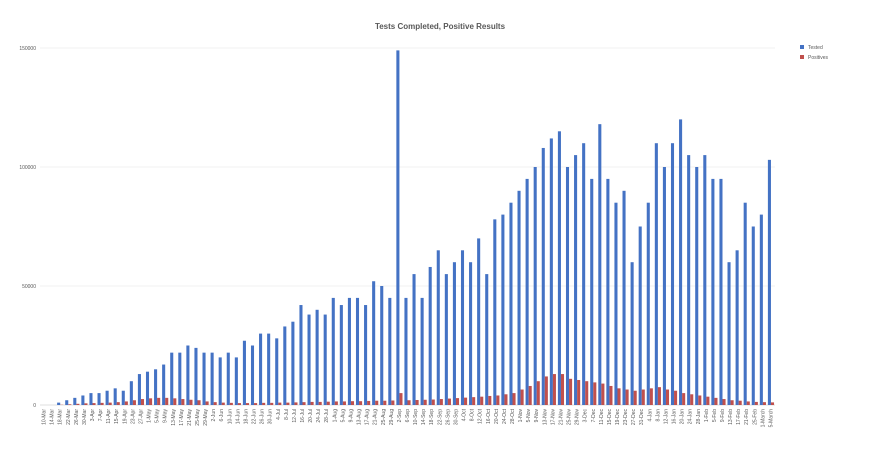  Describe the element at coordinates (537, 416) in the screenshot. I see `x-tick-label: 9-Nov` at that location.